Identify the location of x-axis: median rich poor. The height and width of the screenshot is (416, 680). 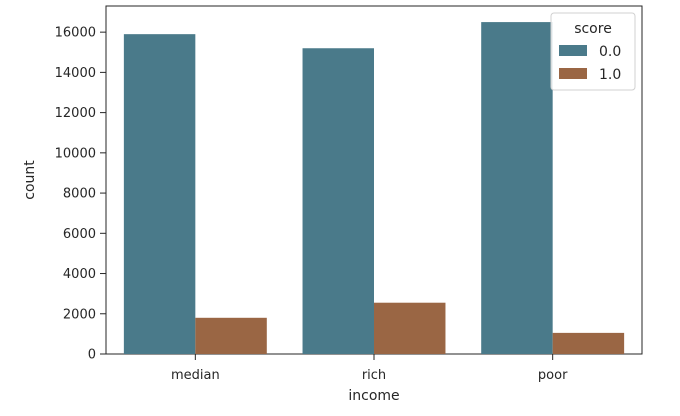
(369, 368).